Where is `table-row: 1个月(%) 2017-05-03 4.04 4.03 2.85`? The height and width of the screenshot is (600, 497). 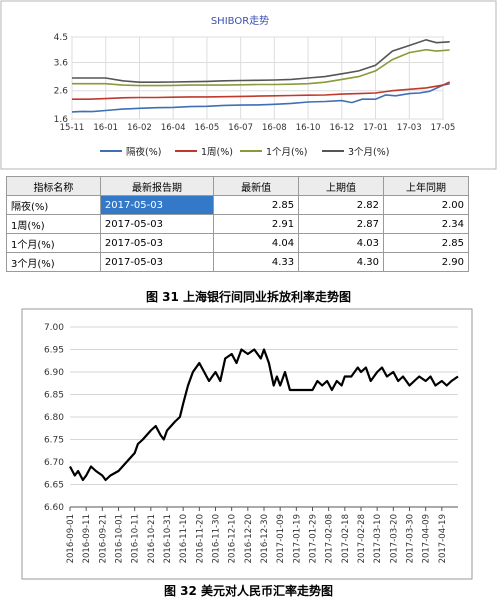
table-row: 1个月(%) 2017-05-03 4.04 4.03 2.85 is located at coordinates (237, 243).